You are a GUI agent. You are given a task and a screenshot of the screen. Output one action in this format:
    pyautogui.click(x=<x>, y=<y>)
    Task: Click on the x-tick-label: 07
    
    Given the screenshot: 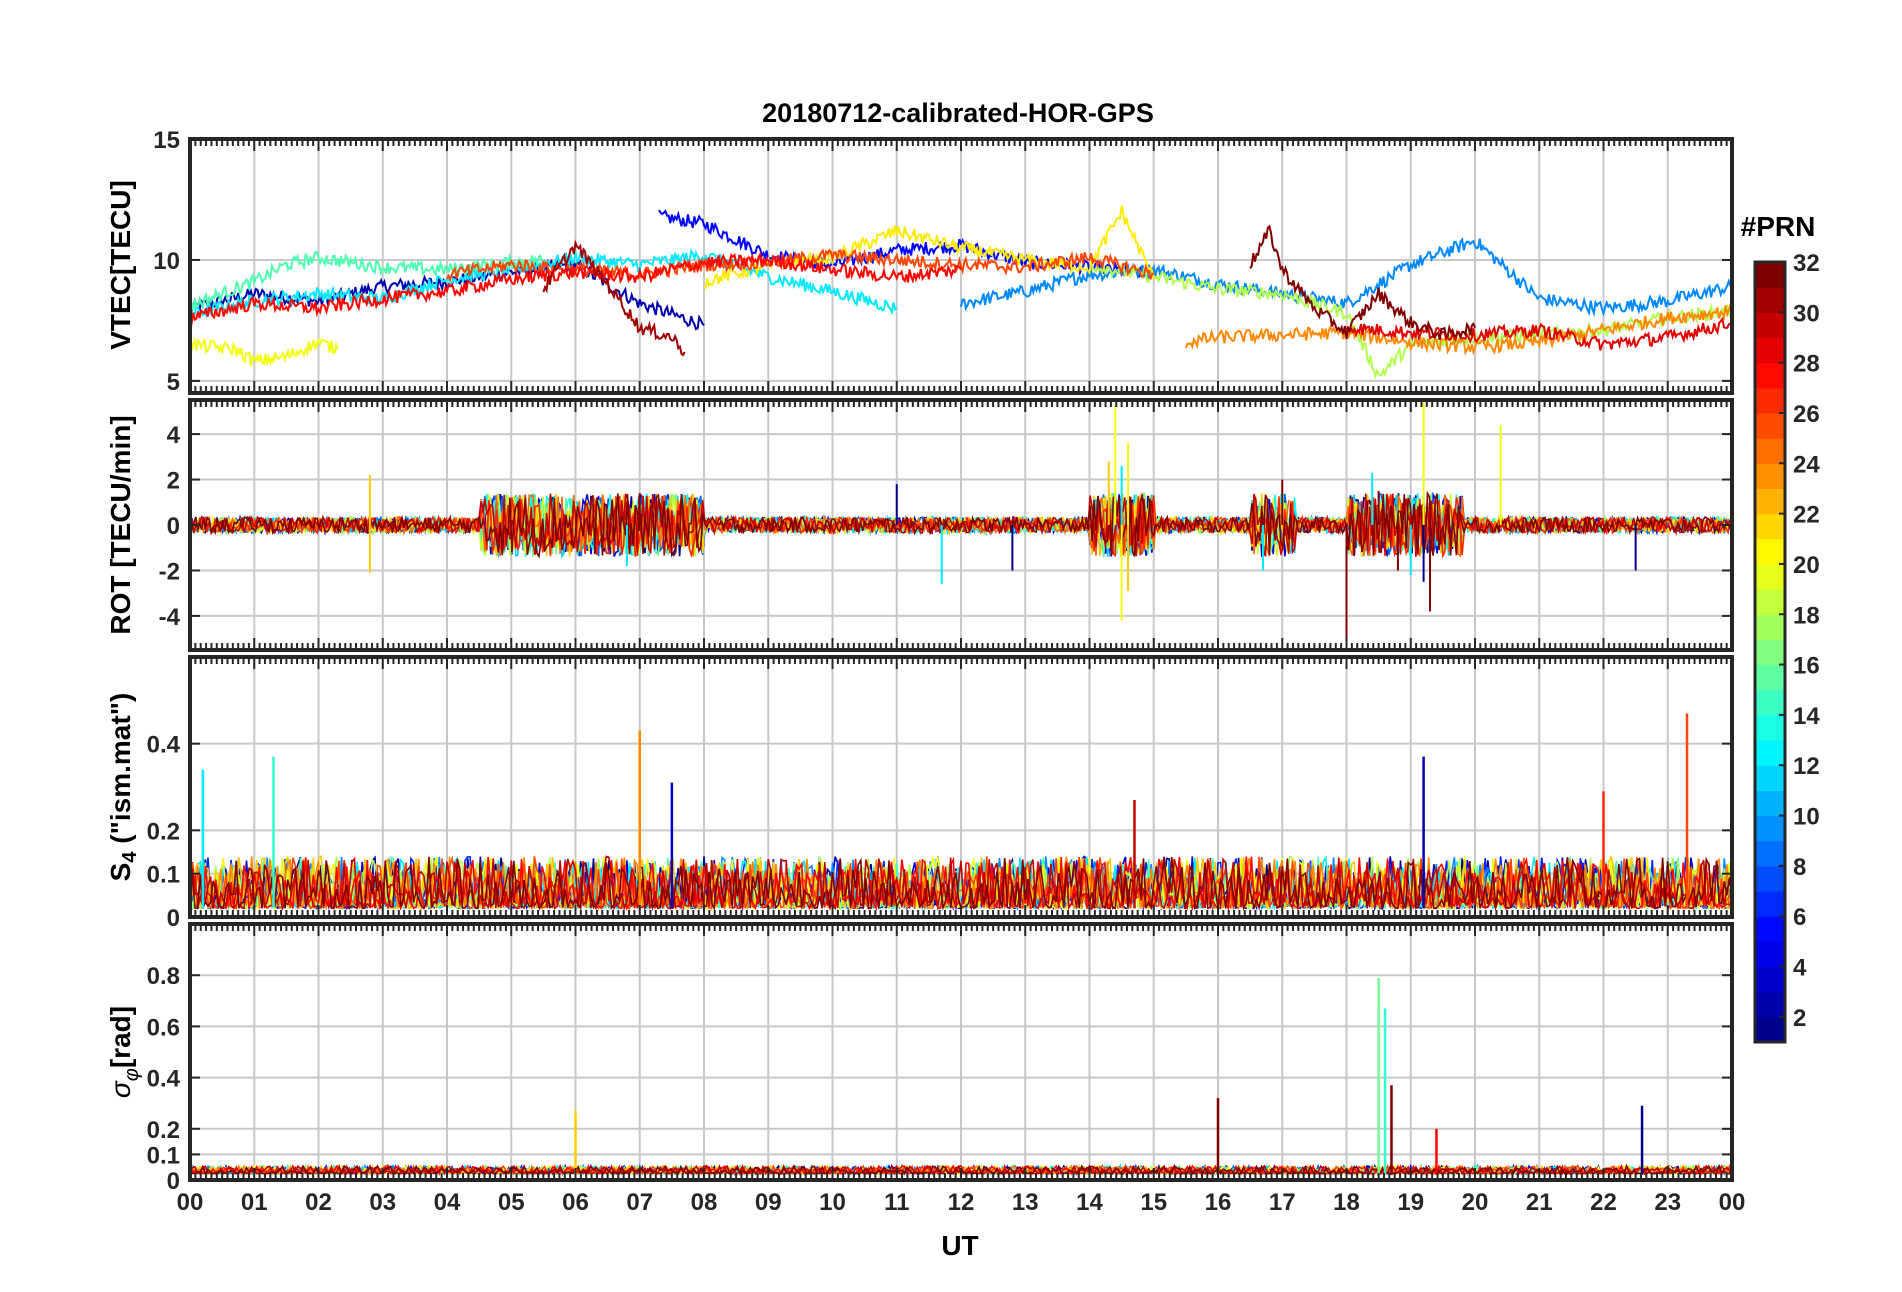 What is the action you would take?
    pyautogui.click(x=639, y=1202)
    